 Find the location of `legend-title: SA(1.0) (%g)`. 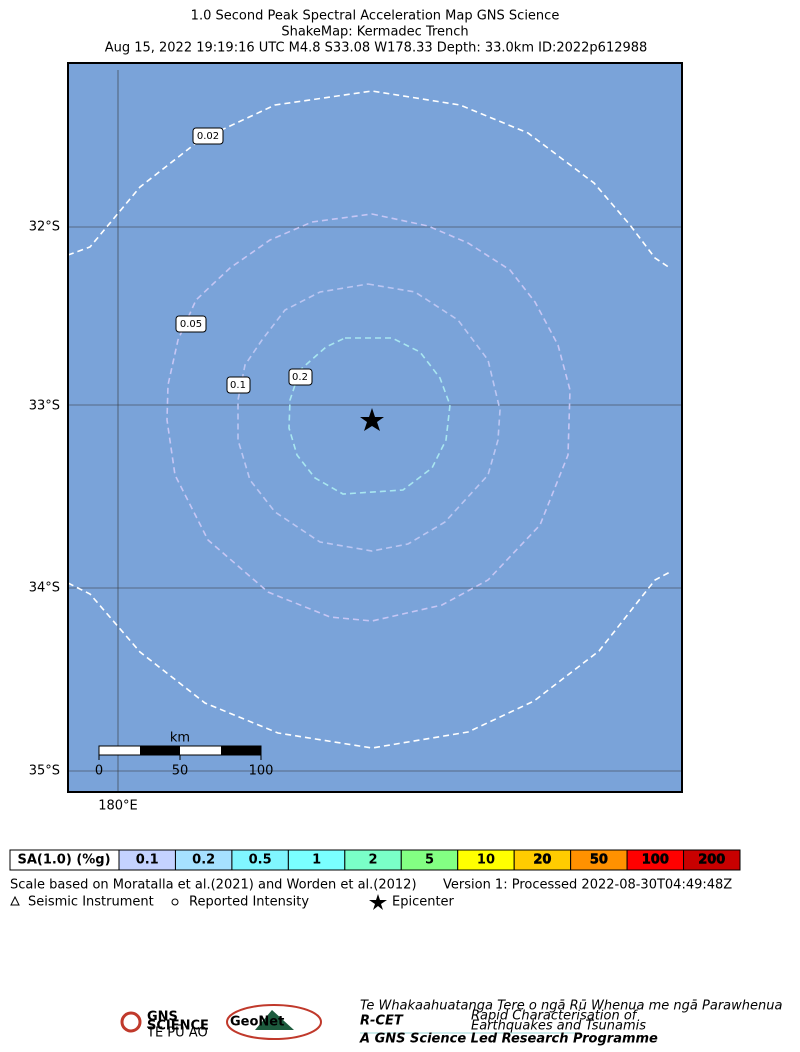

legend-title: SA(1.0) (%g) is located at coordinates (63, 860).